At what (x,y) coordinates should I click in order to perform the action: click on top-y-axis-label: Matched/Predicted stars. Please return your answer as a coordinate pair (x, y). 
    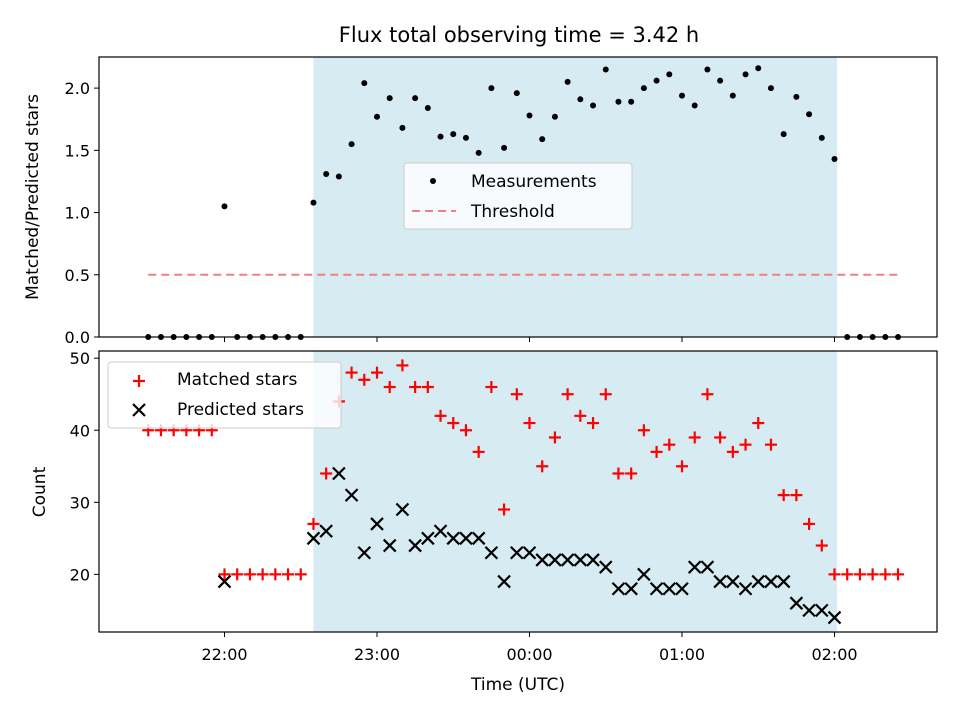
    Looking at the image, I should click on (33, 197).